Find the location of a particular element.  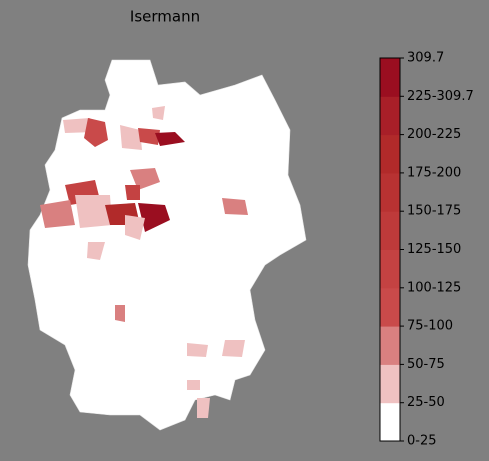

colorbar-label: 25-50 is located at coordinates (426, 402).